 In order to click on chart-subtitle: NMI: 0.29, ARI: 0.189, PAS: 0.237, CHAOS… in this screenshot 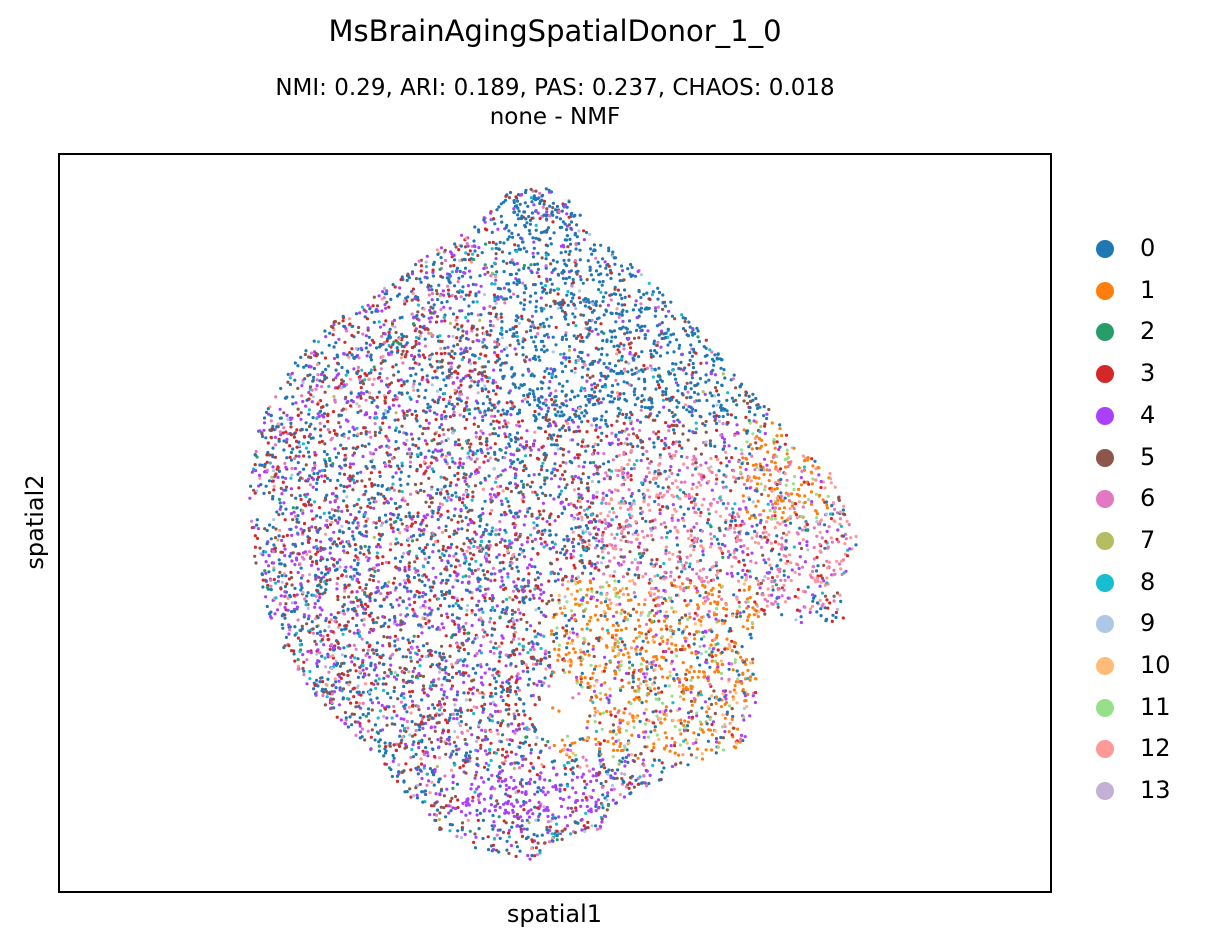, I will do `click(555, 103)`.